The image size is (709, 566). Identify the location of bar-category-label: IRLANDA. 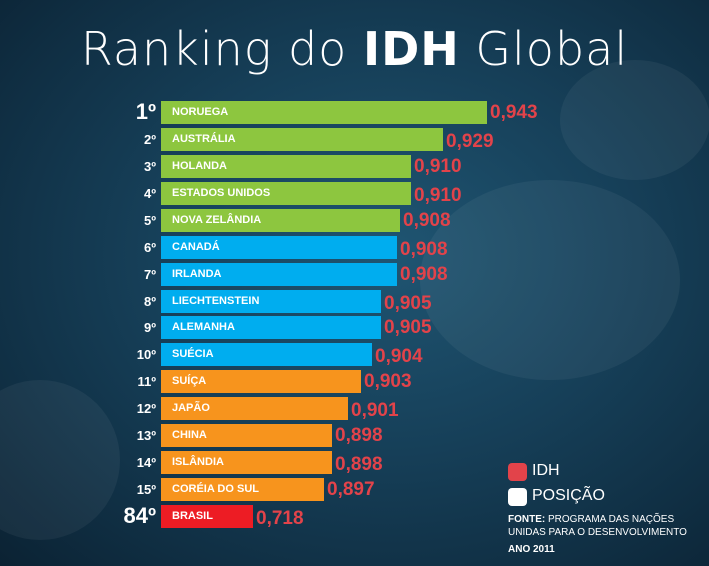
(197, 273).